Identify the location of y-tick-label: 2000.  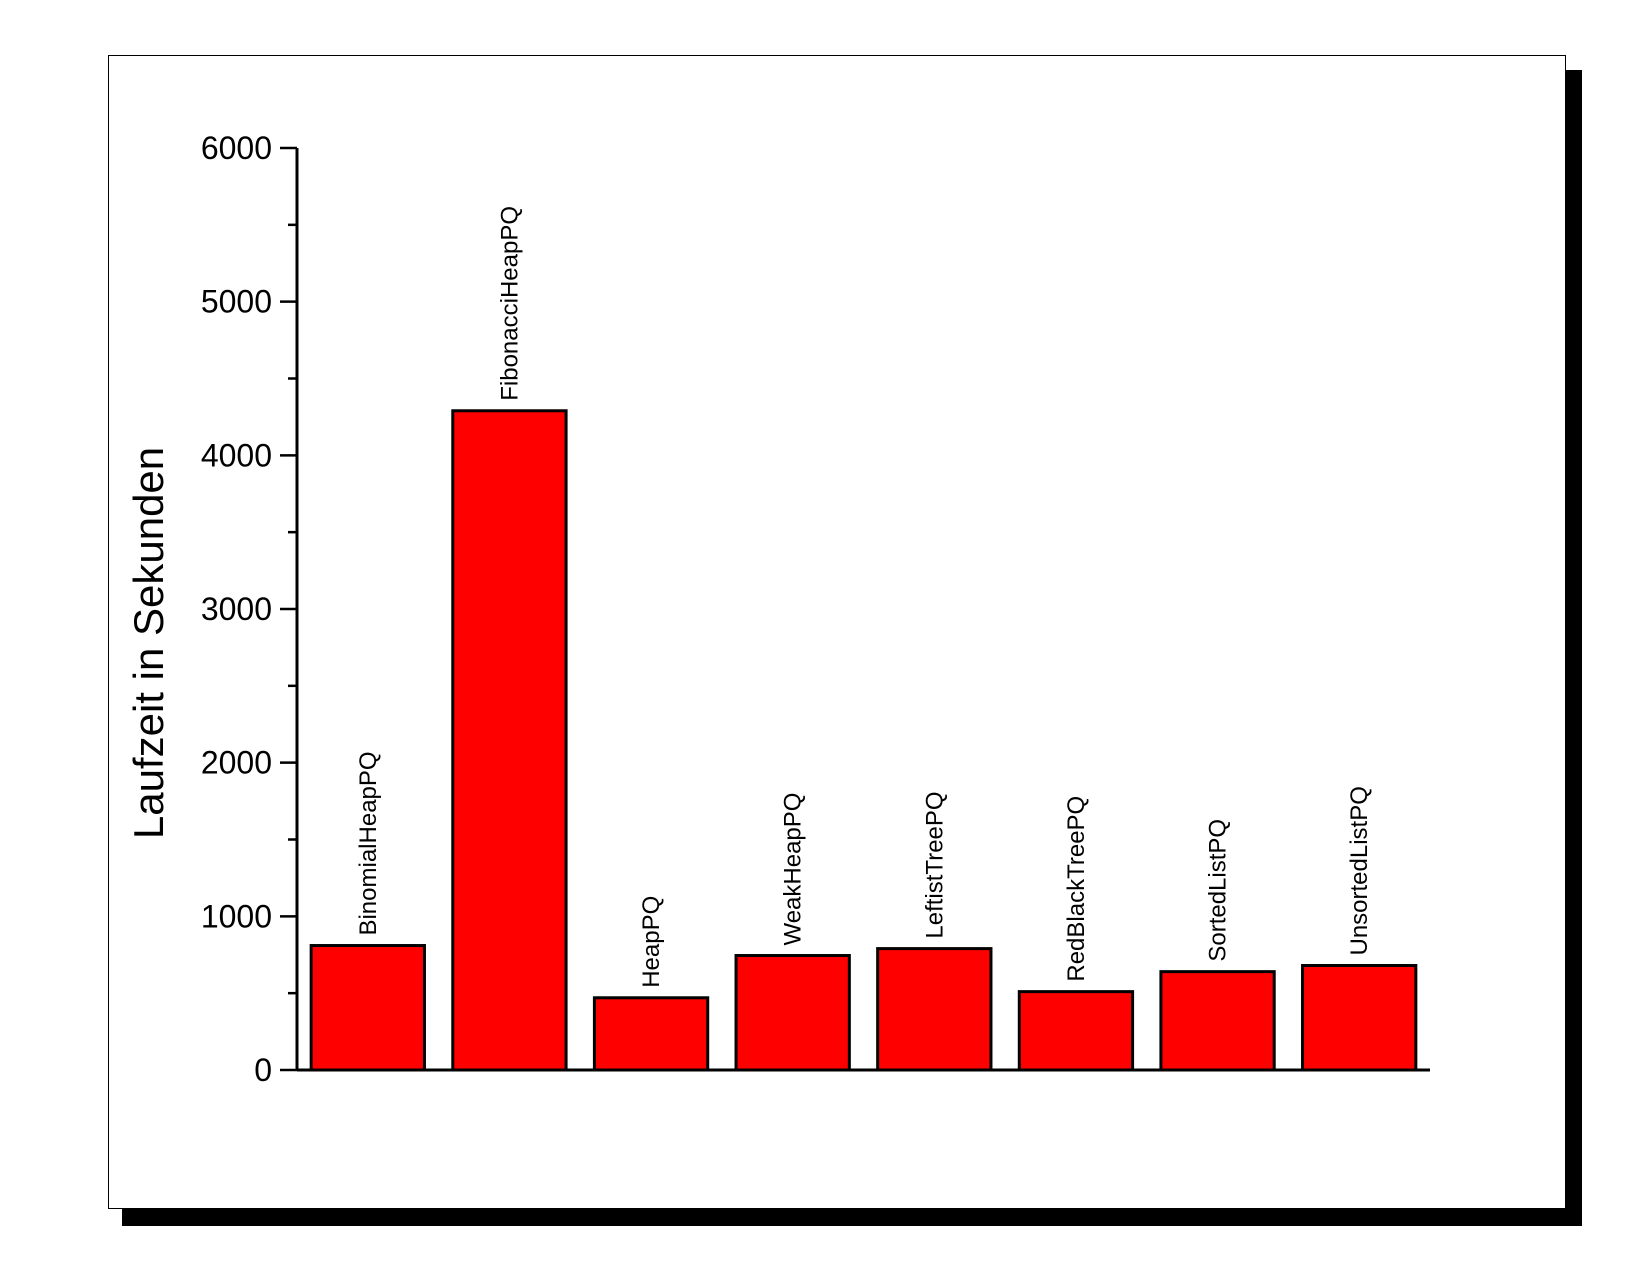
(236, 763).